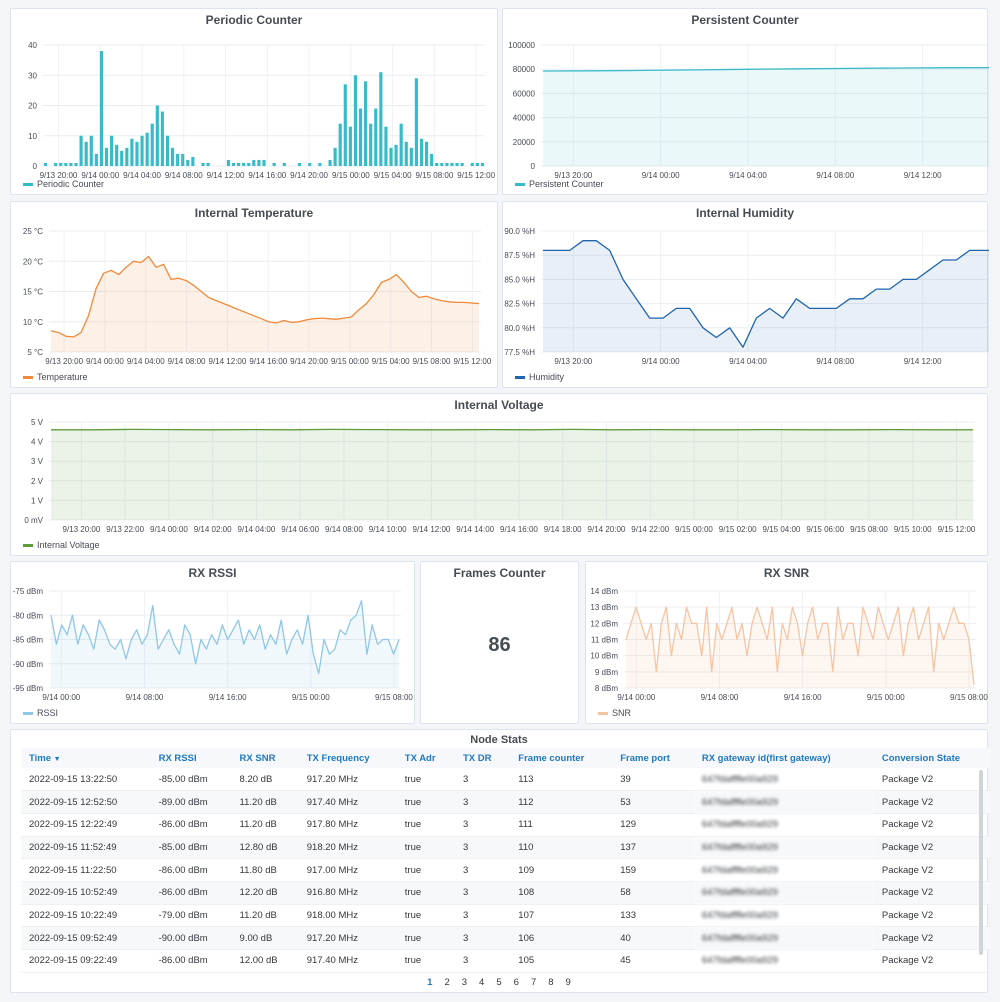 The width and height of the screenshot is (1000, 1002). What do you see at coordinates (783, 758) in the screenshot?
I see `column-header-gateway-id: RX gateway id(first gateway)` at bounding box center [783, 758].